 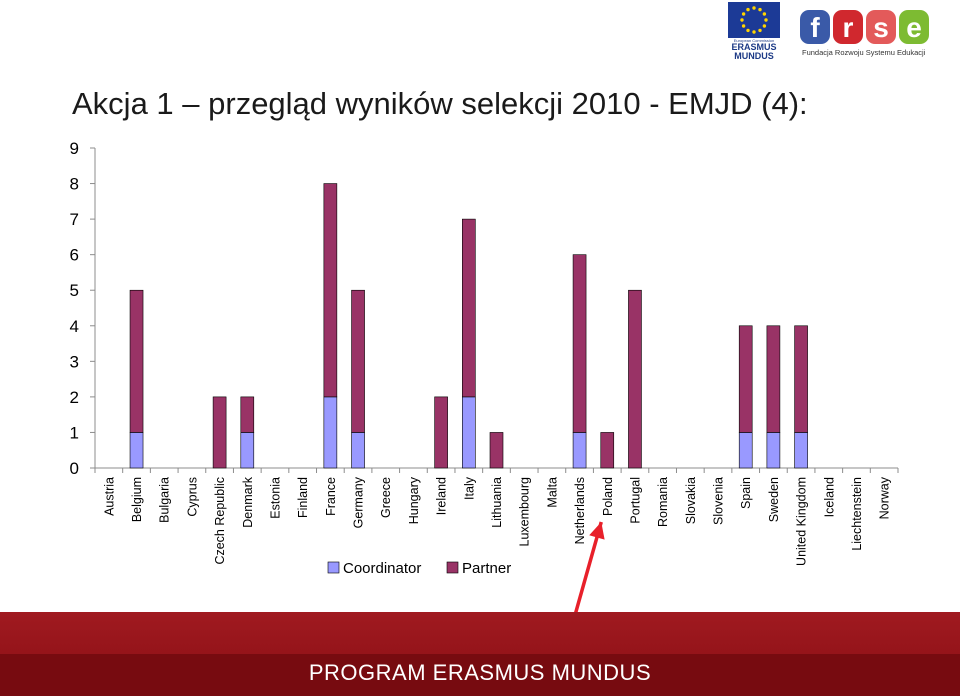 What do you see at coordinates (333, 567) in the screenshot?
I see `legend-swatch-coordinator` at bounding box center [333, 567].